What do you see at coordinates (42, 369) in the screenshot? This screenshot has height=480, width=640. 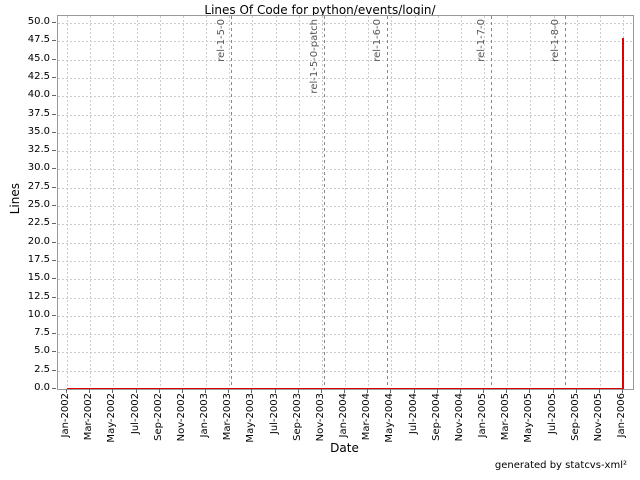 I see `y-tick-label: 2.5` at bounding box center [42, 369].